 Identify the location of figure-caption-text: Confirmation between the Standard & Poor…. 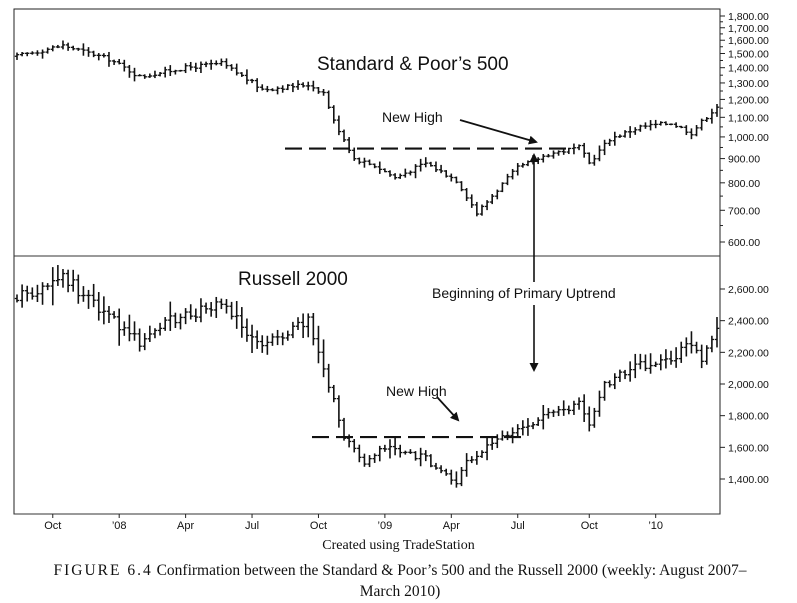
(451, 581).